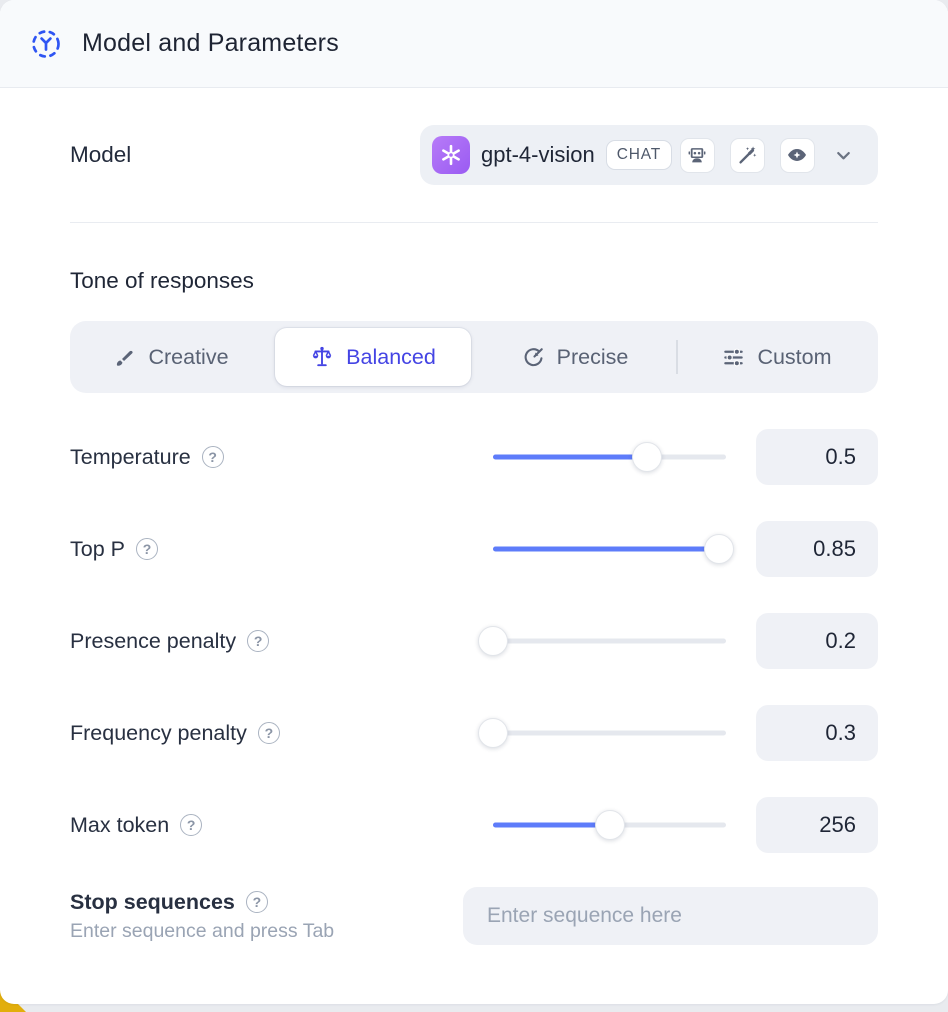 The image size is (948, 1012). Describe the element at coordinates (733, 357) in the screenshot. I see `sliders-icon` at that location.